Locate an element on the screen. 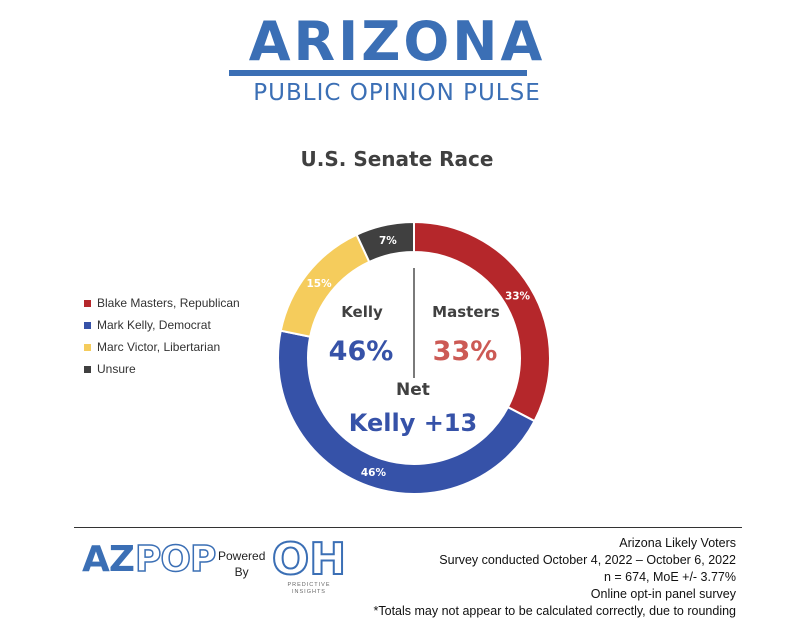 Image resolution: width=794 pixels, height=631 pixels. legend-item-masters: Blake Masters, Republican is located at coordinates (162, 303).